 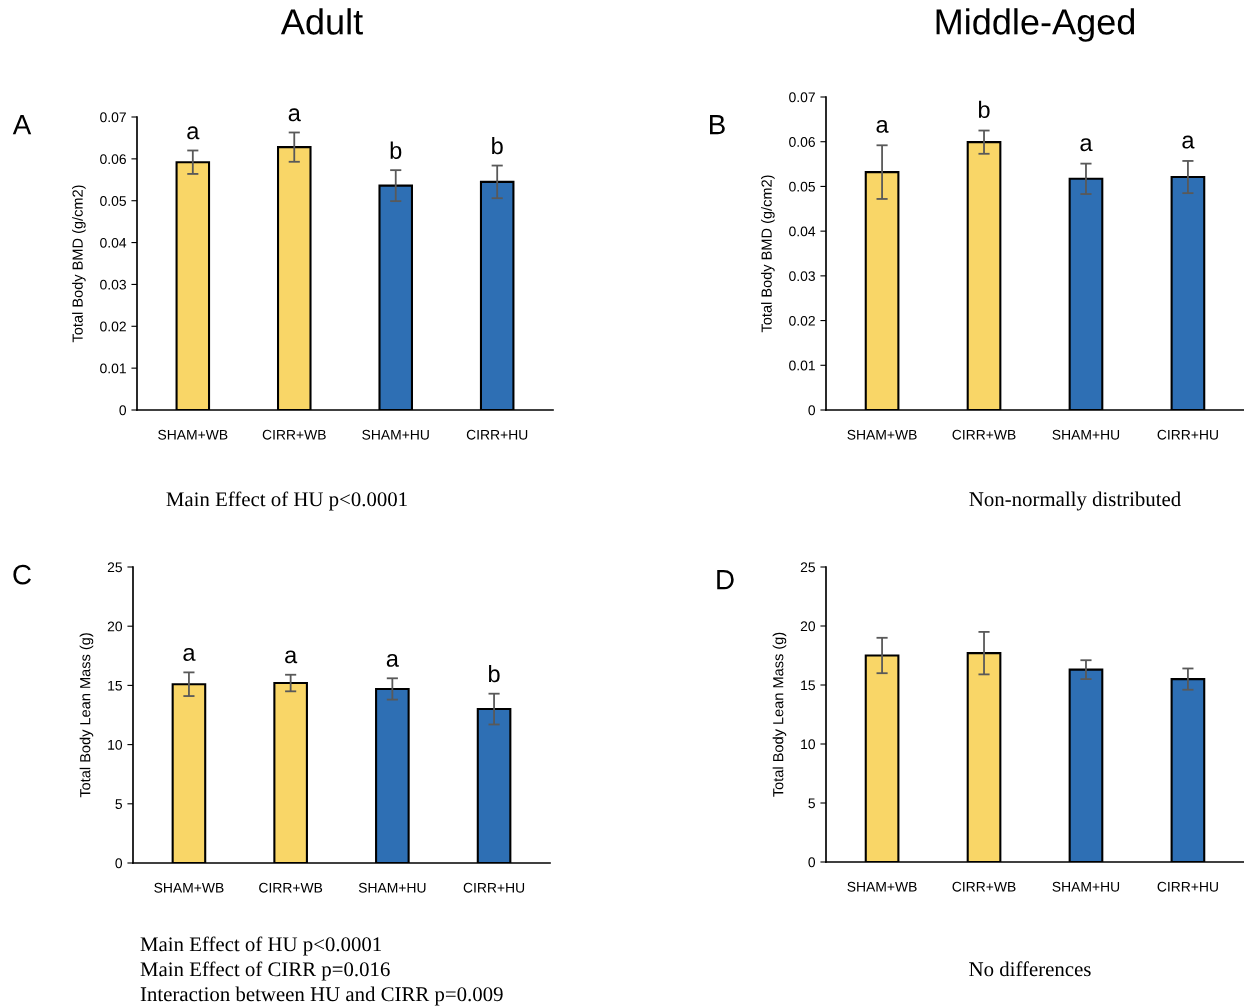 I want to click on text: D, so click(x=725, y=580).